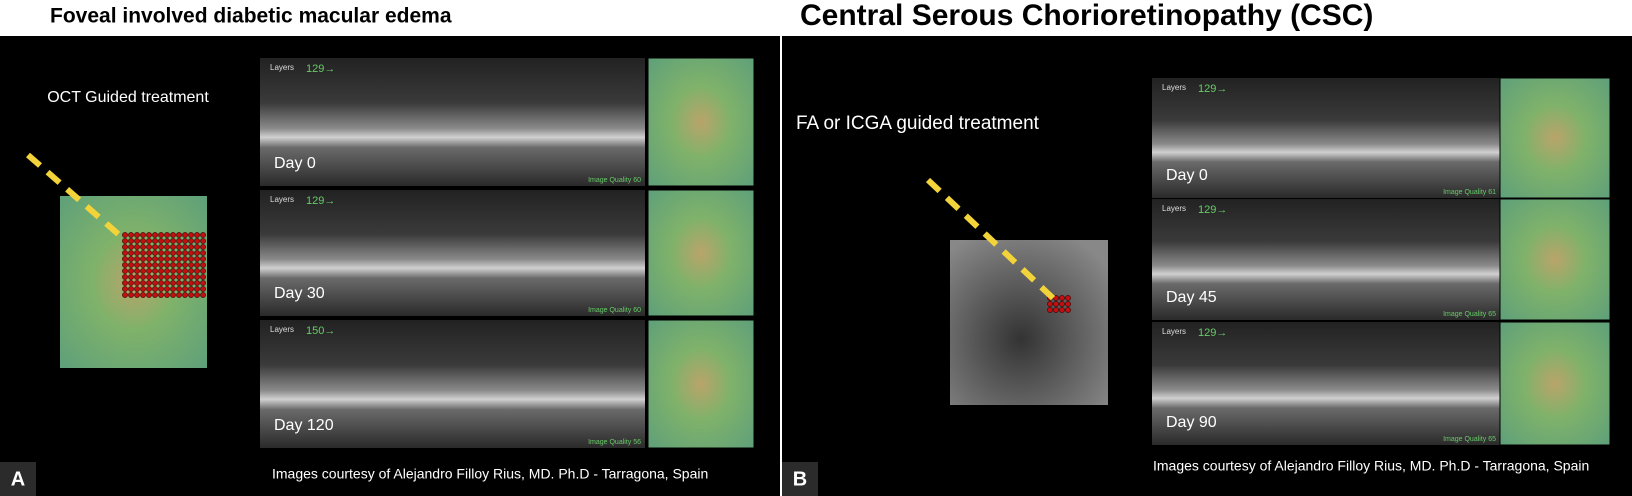 The width and height of the screenshot is (1632, 496). What do you see at coordinates (614, 180) in the screenshot?
I see `quality-label: Image Quality 60` at bounding box center [614, 180].